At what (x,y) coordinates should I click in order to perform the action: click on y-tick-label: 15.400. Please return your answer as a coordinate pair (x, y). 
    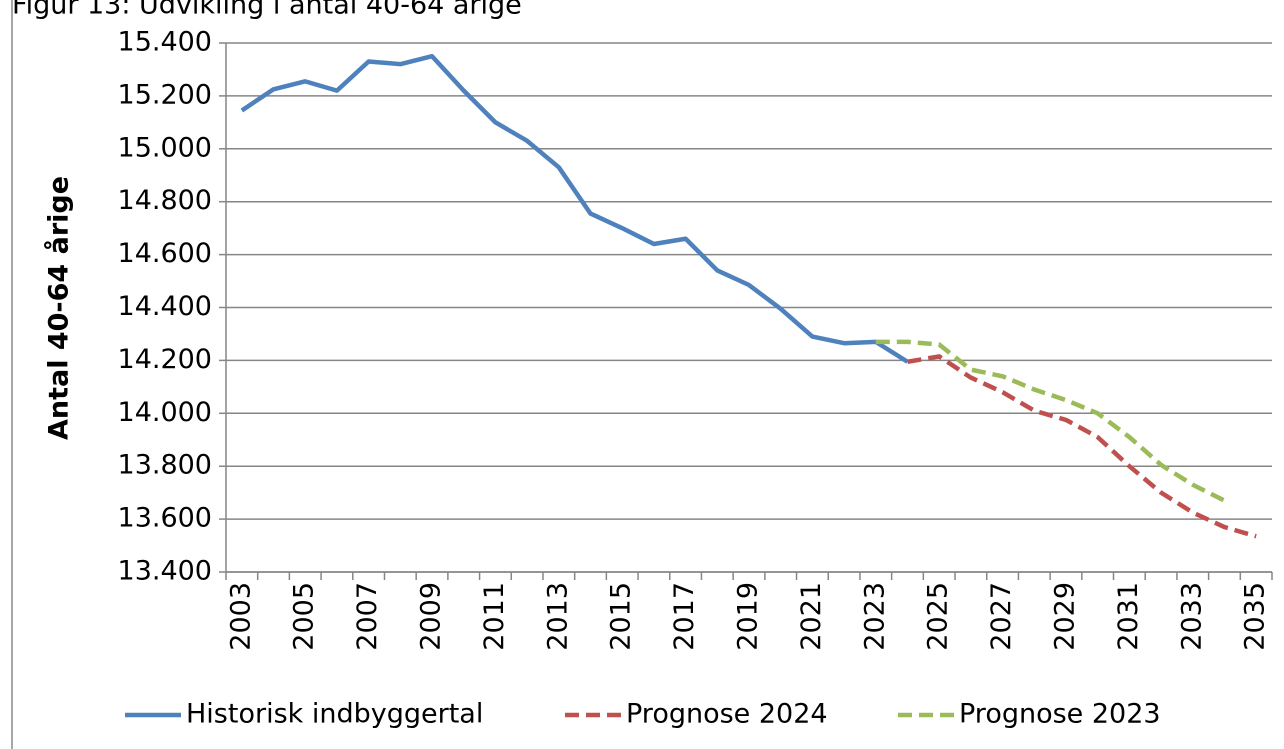
    Looking at the image, I should click on (165, 42).